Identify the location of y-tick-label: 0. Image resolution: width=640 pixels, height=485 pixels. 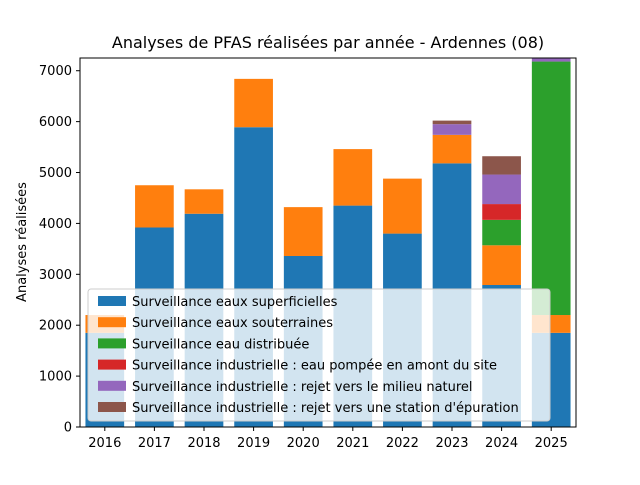
(68, 428).